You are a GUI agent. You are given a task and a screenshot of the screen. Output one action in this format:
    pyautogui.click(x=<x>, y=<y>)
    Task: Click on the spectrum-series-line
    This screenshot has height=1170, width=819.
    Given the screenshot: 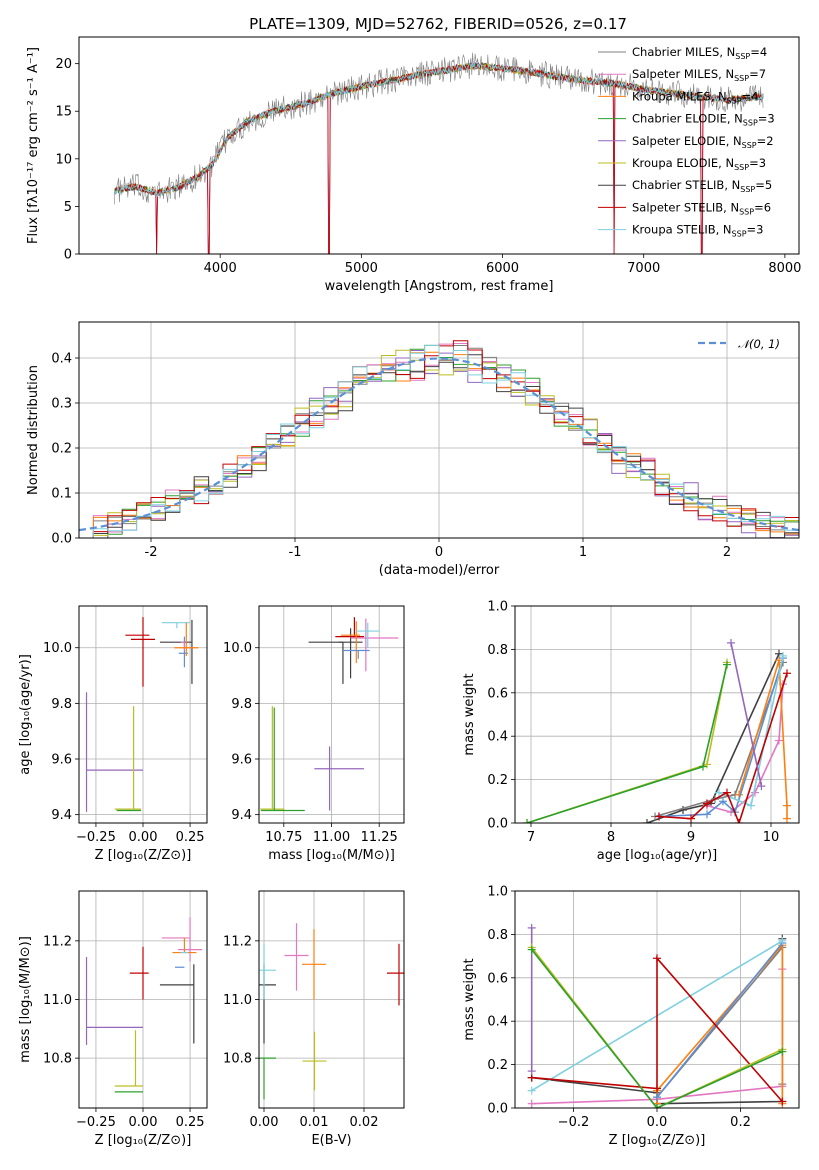 What is the action you would take?
    pyautogui.click(x=438, y=130)
    